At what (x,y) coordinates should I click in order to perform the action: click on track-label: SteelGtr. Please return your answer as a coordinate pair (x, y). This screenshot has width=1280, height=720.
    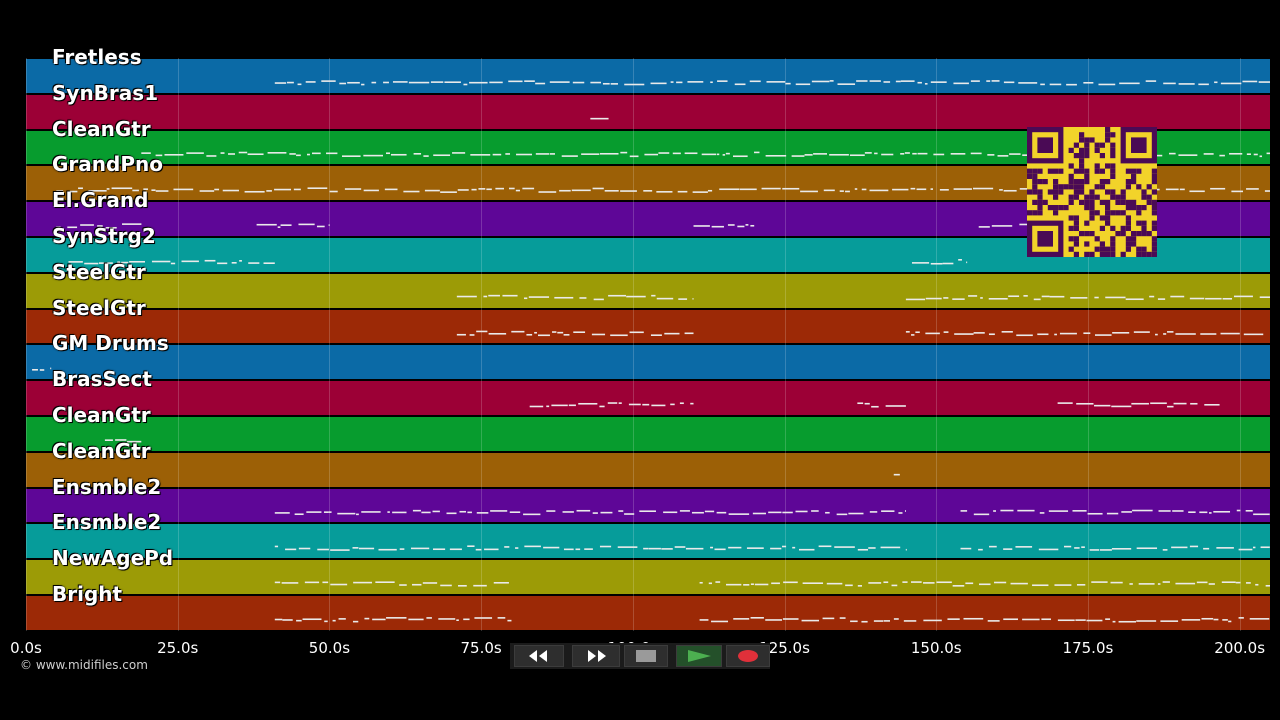
    Looking at the image, I should click on (99, 307).